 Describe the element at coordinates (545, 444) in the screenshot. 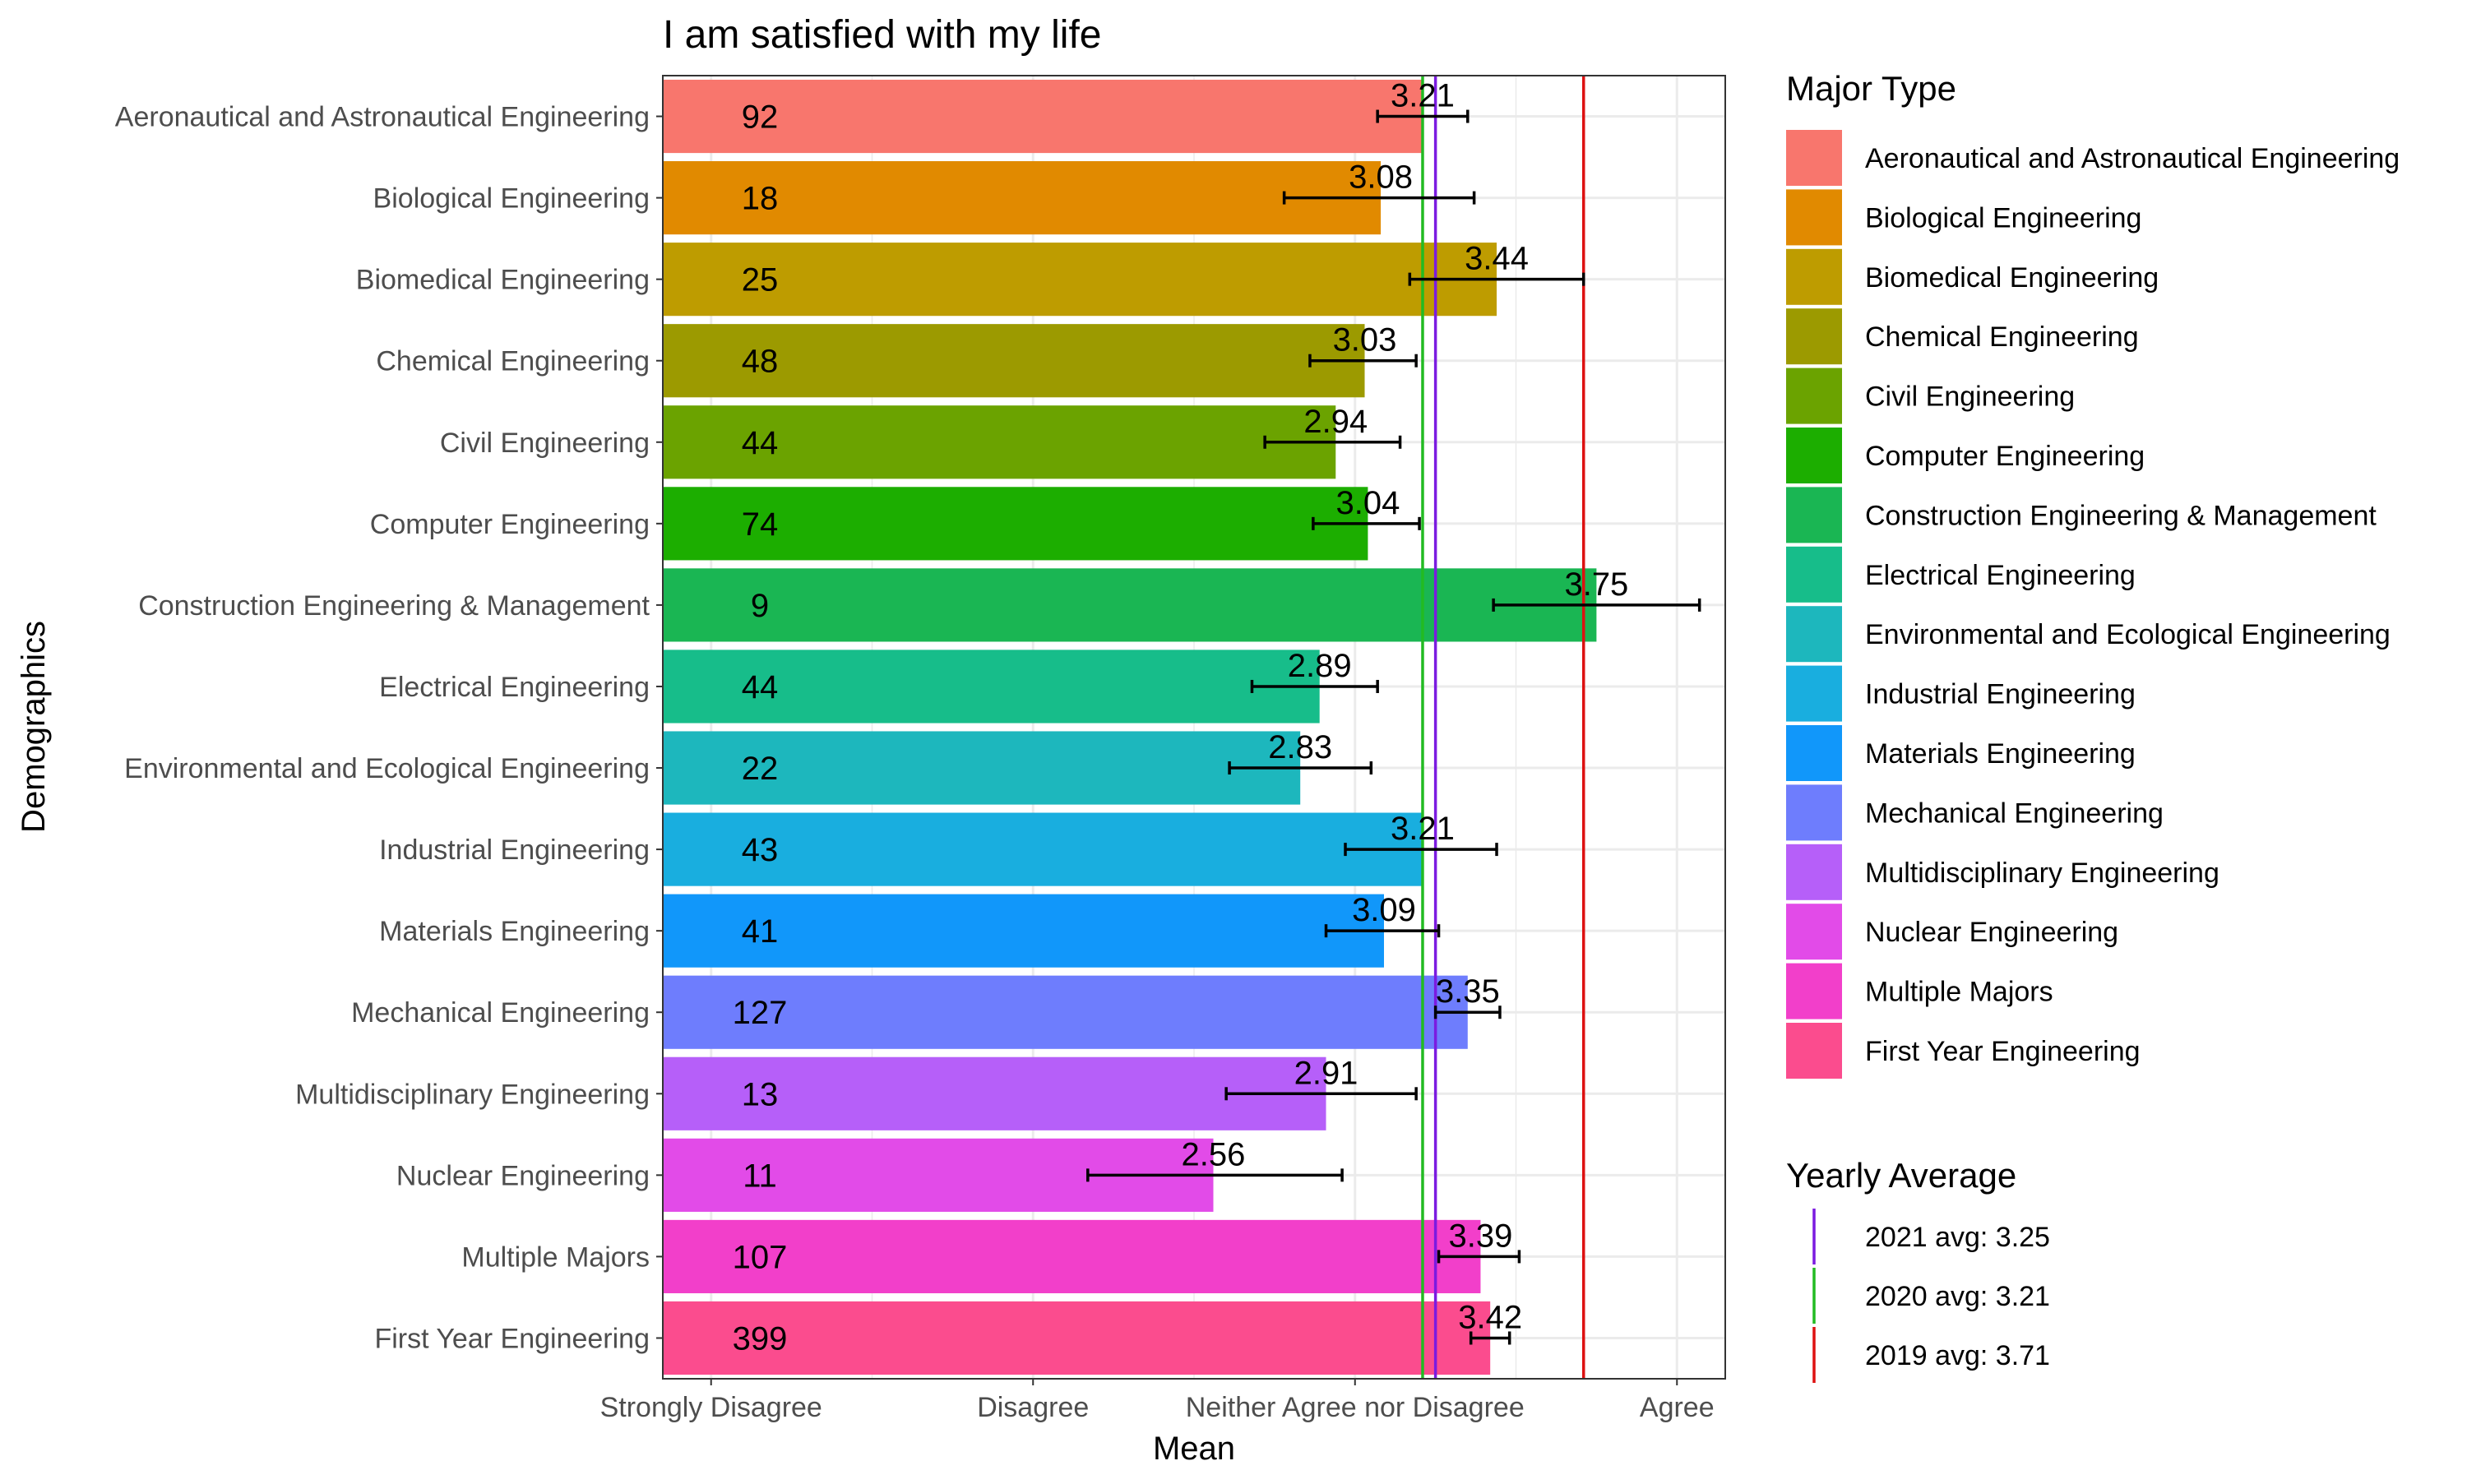

I see `y-tick-label: Civil Engineering` at that location.